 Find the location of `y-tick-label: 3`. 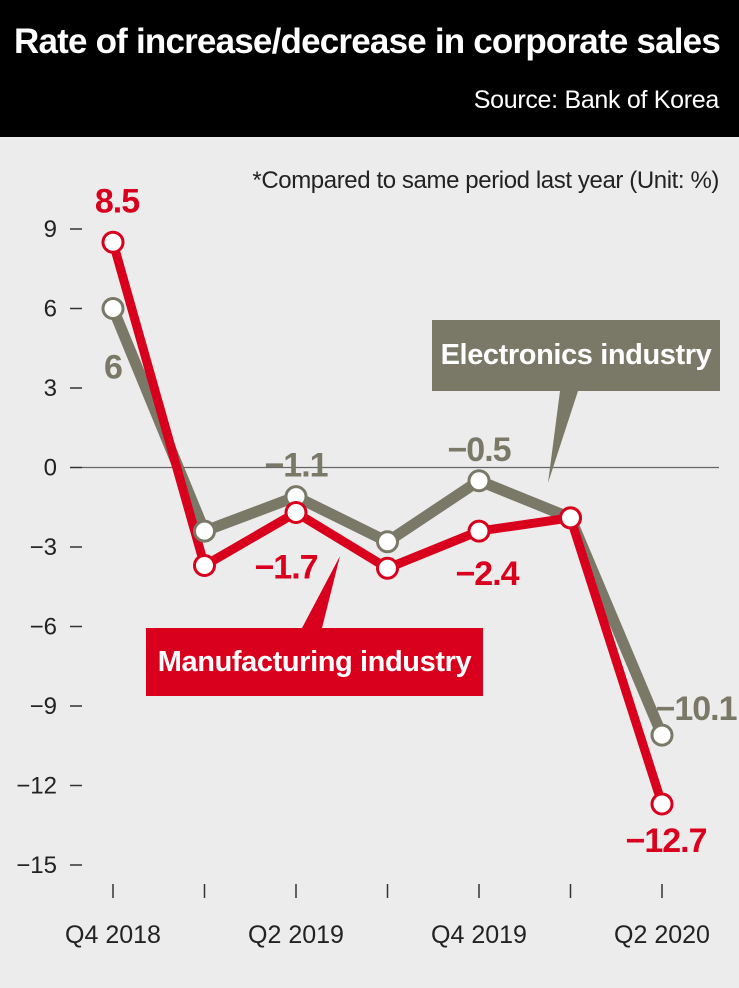

y-tick-label: 3 is located at coordinates (50, 388).